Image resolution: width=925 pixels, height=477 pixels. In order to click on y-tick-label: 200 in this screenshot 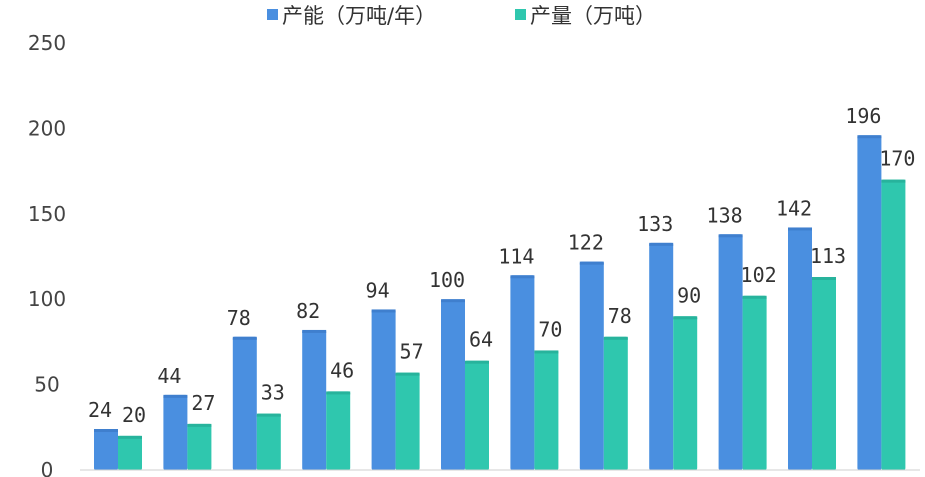, I will do `click(47, 128)`.